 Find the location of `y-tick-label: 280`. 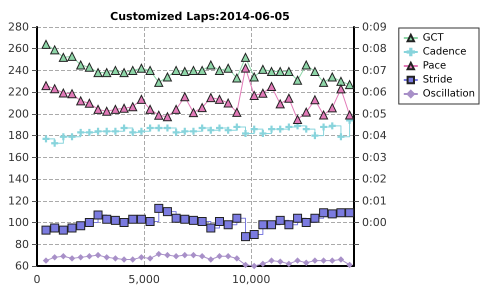

y-tick-label: 280 is located at coordinates (18, 27).